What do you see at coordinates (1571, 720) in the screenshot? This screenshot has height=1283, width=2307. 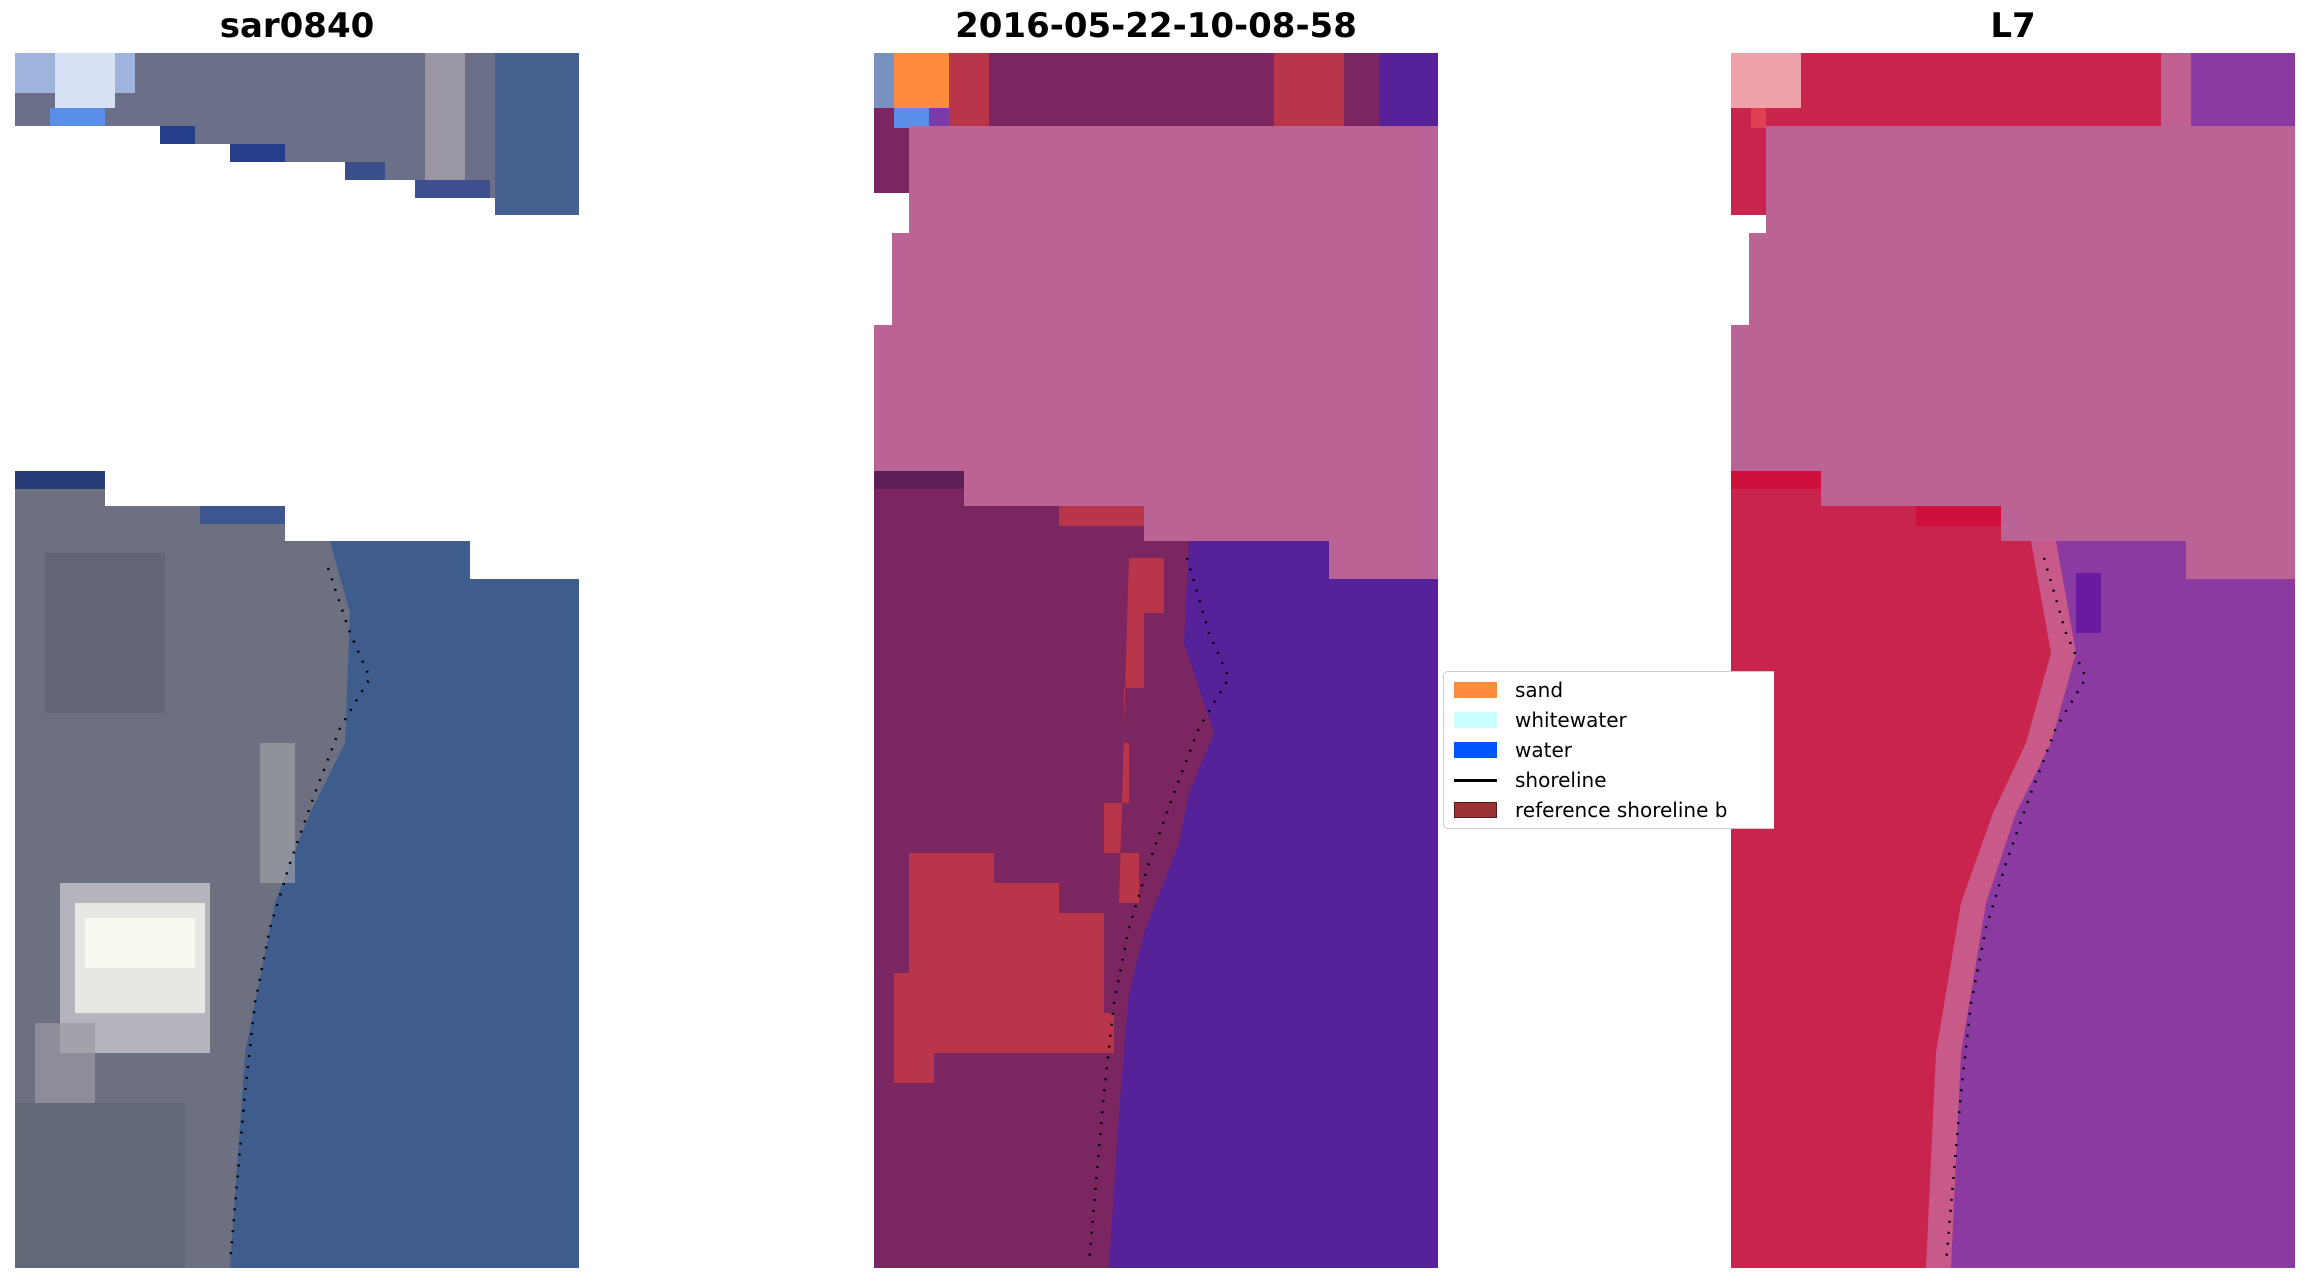 I see `legend-label: whitewater` at bounding box center [1571, 720].